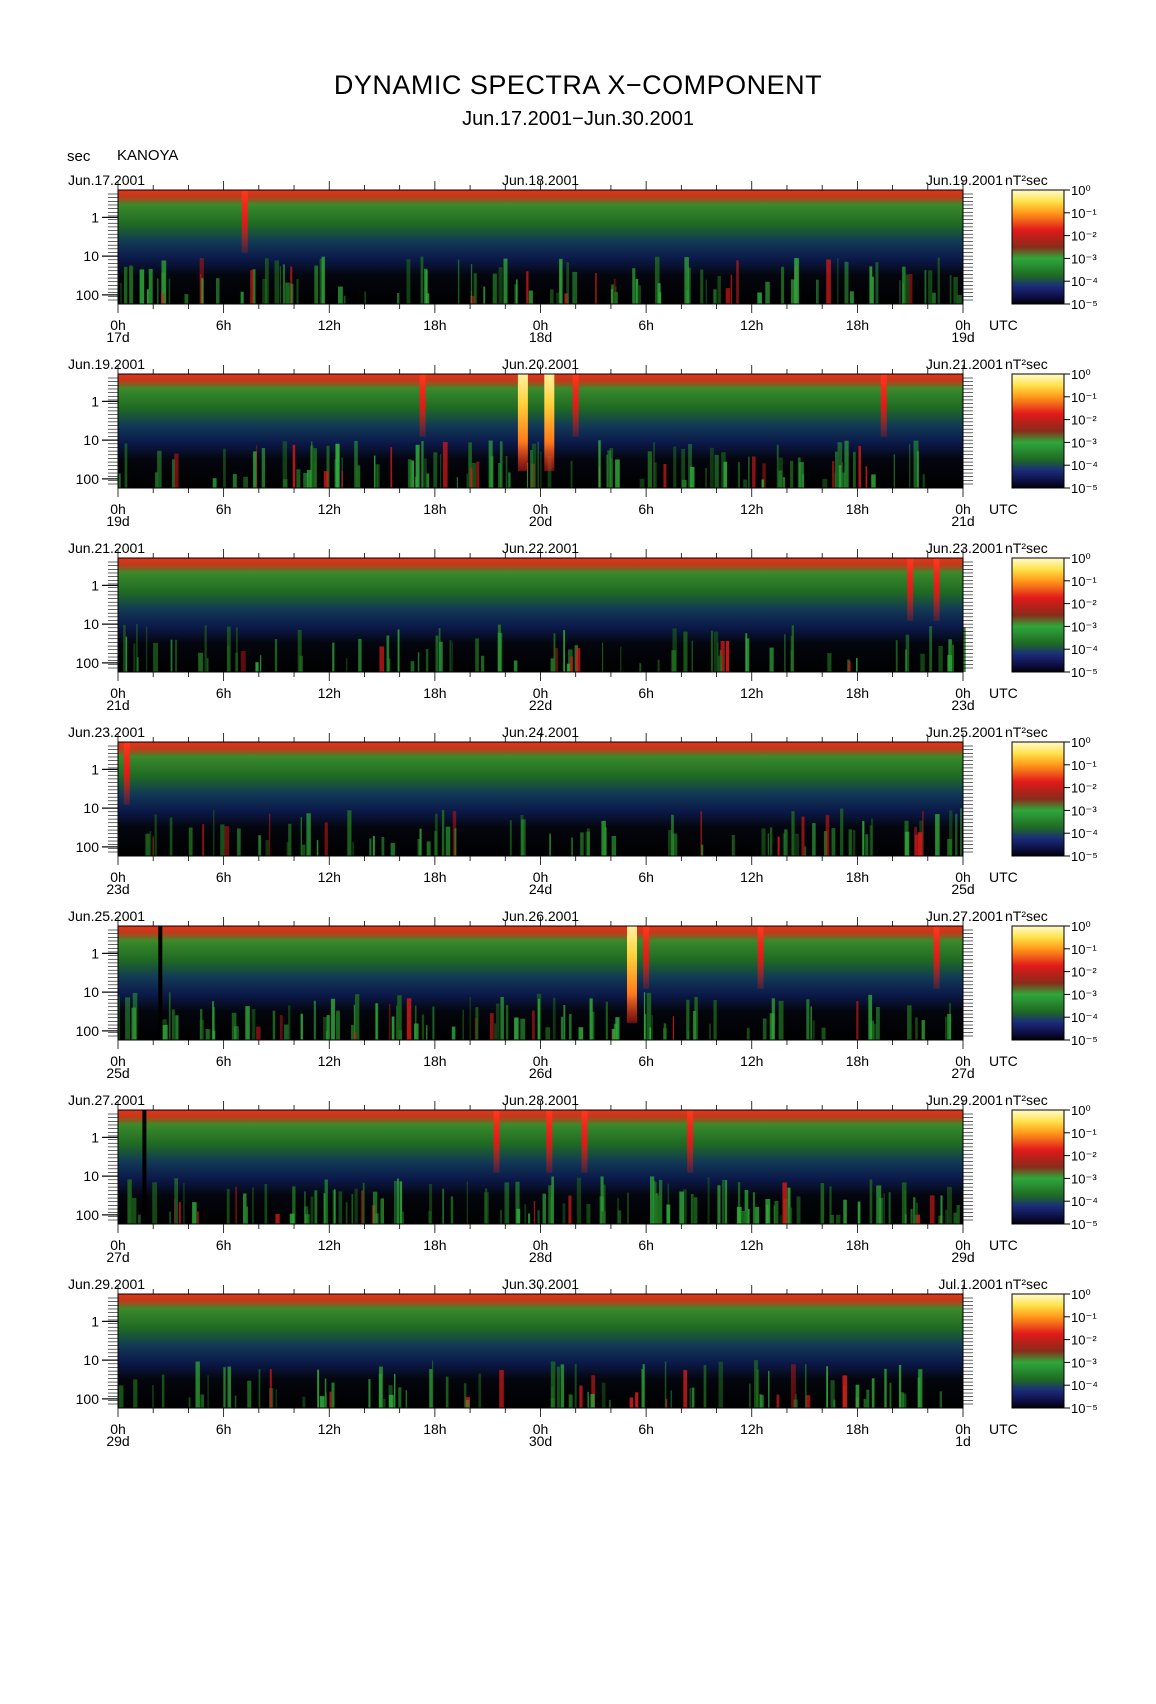 This screenshot has height=1704, width=1156. Describe the element at coordinates (964, 732) in the screenshot. I see `date-label-end: Jun.25.2001` at that location.